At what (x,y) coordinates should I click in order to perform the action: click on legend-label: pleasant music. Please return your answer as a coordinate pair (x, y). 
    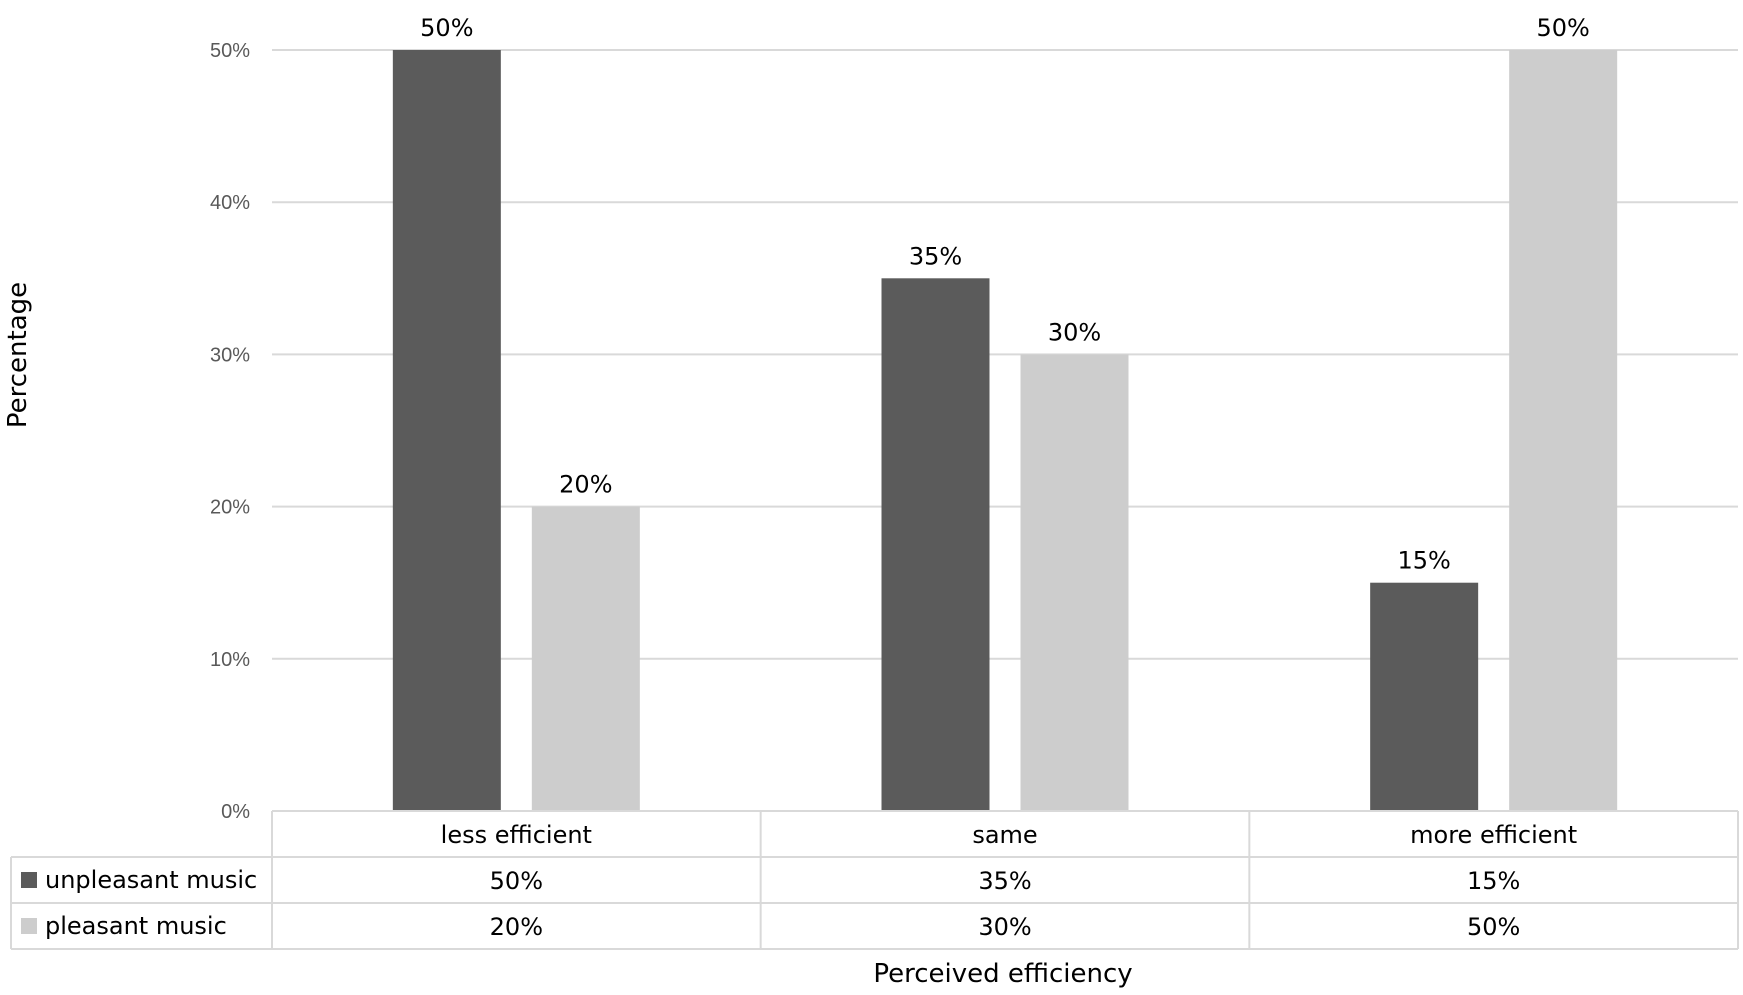
    Looking at the image, I should click on (136, 926).